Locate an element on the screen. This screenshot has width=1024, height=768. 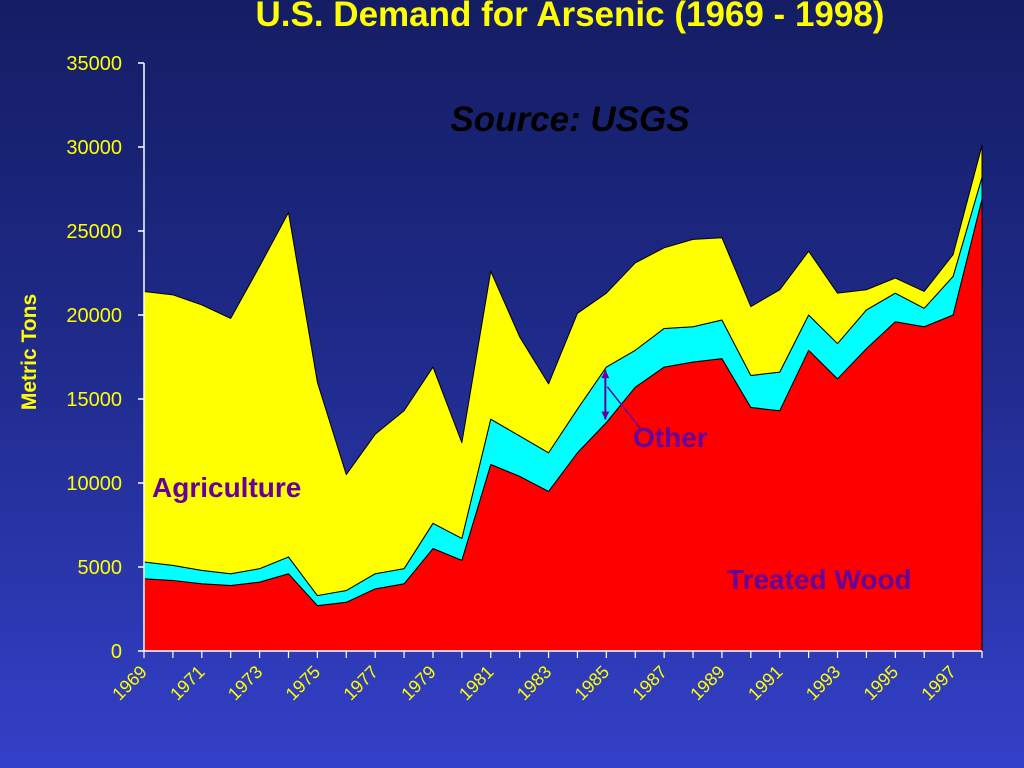
y-tick-label: 10000 is located at coordinates (94, 484).